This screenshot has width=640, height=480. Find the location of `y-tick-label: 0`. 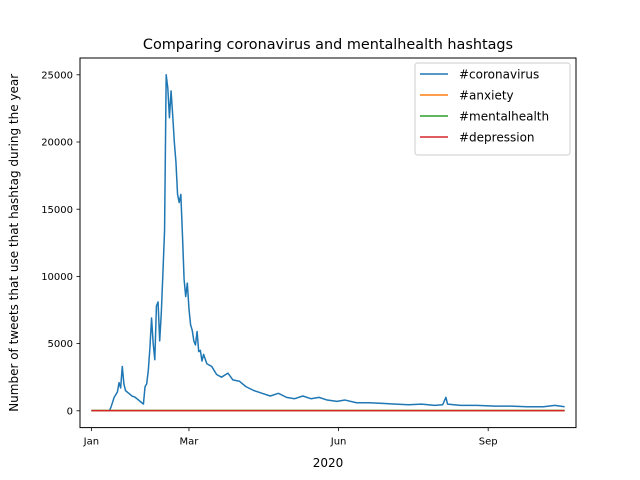

y-tick-label: 0 is located at coordinates (70, 411).